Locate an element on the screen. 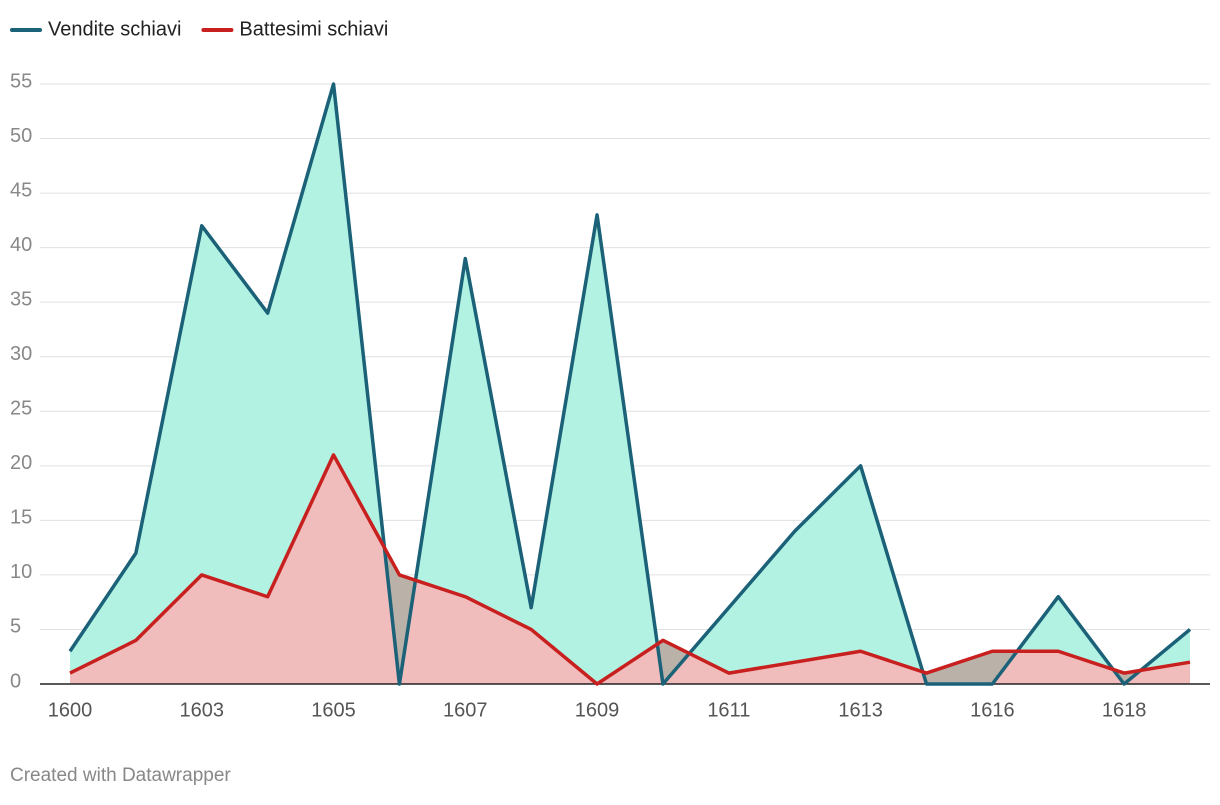 Image resolution: width=1220 pixels, height=805 pixels. y-tick-label: 35 is located at coordinates (21, 299).